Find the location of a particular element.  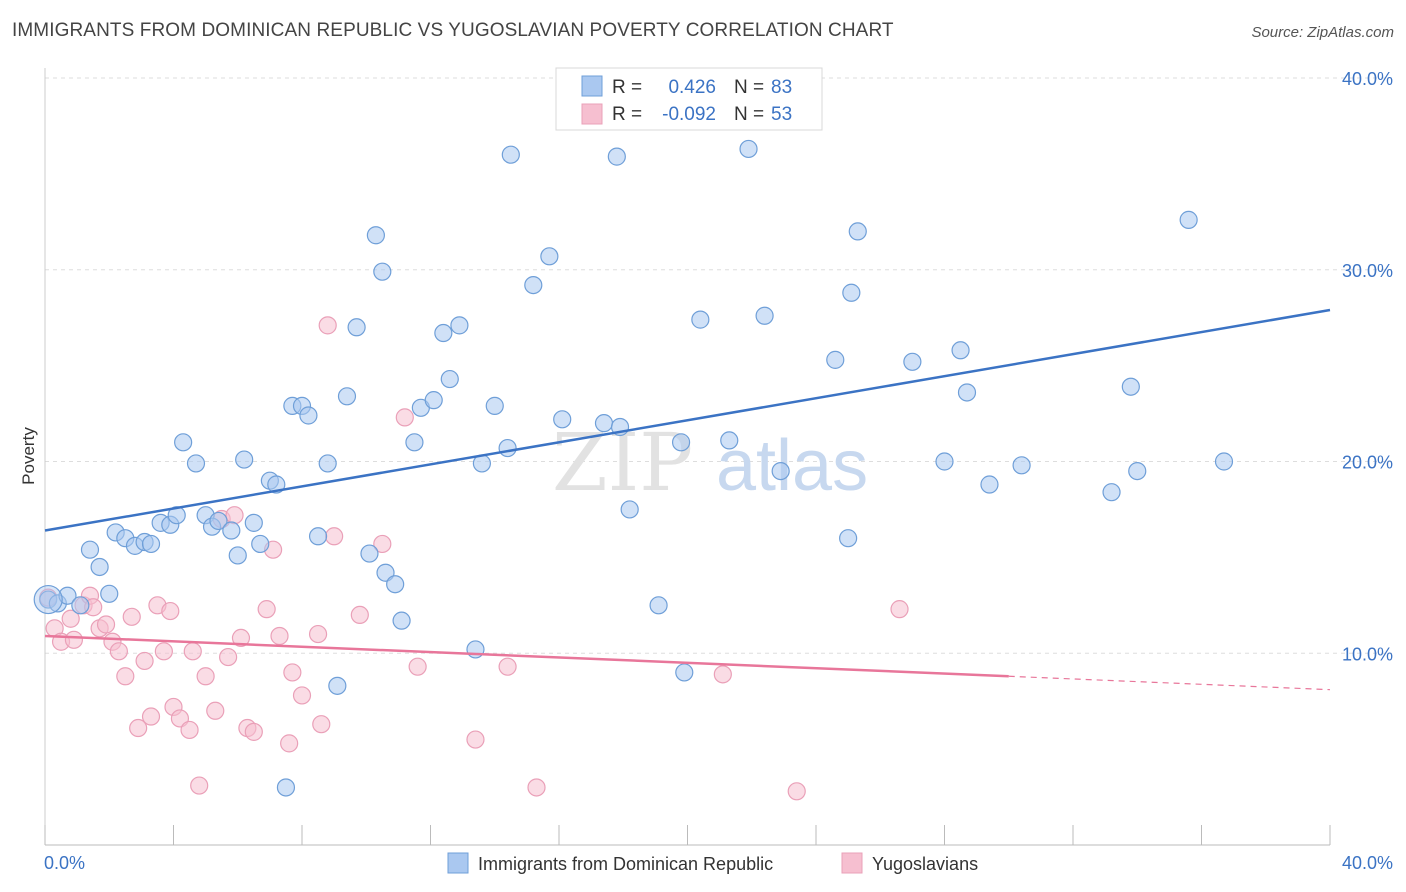

x-tick-label-0: 0.0% is located at coordinates (64, 863).